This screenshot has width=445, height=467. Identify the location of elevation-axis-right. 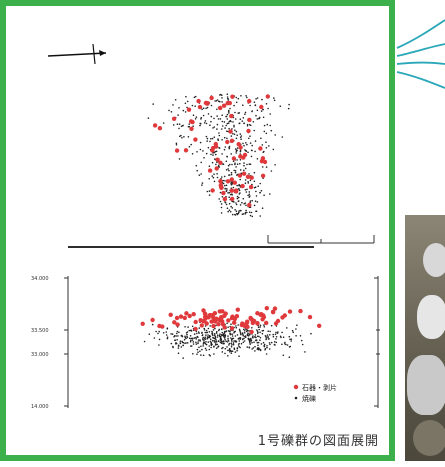
(377, 342).